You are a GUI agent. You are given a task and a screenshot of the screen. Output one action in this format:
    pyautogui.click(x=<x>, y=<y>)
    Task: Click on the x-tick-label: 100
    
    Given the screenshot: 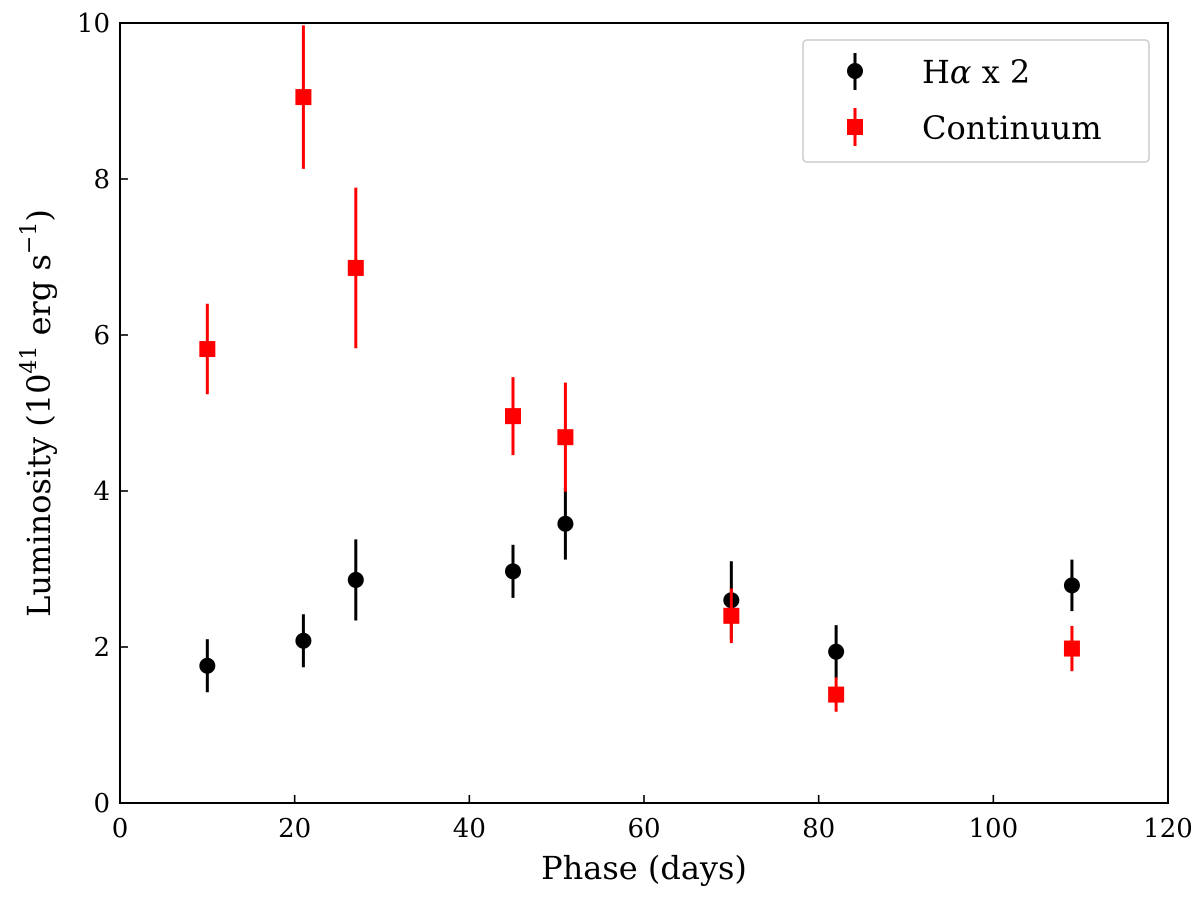 What is the action you would take?
    pyautogui.click(x=994, y=829)
    